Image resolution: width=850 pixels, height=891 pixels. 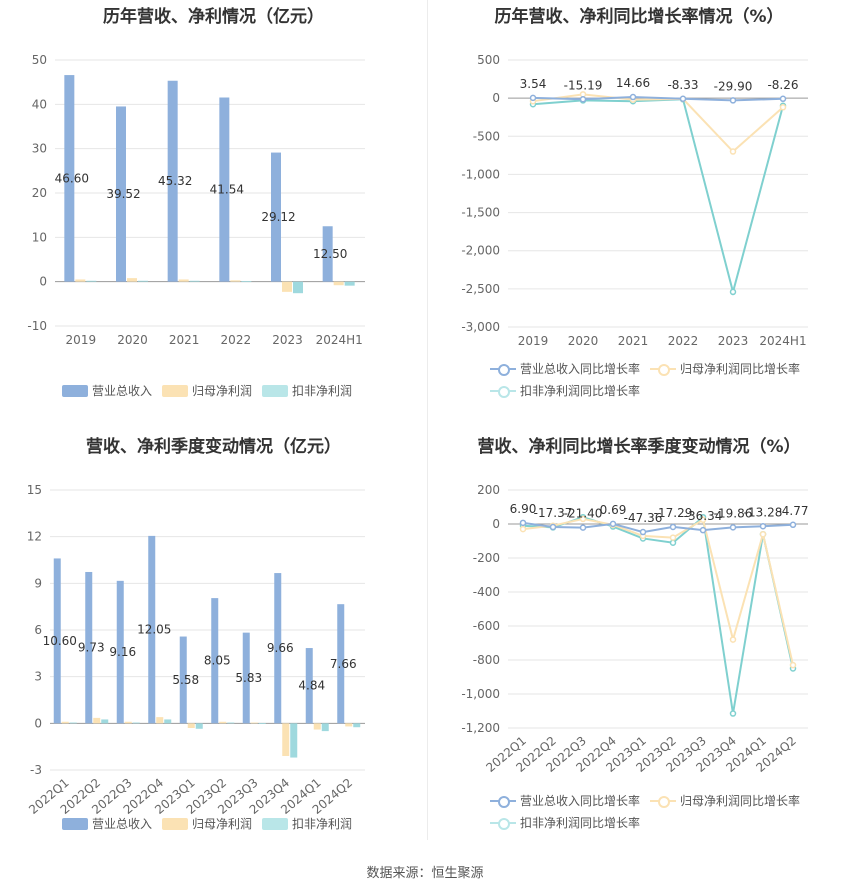 I want to click on data-label: 29.12, so click(x=278, y=217).